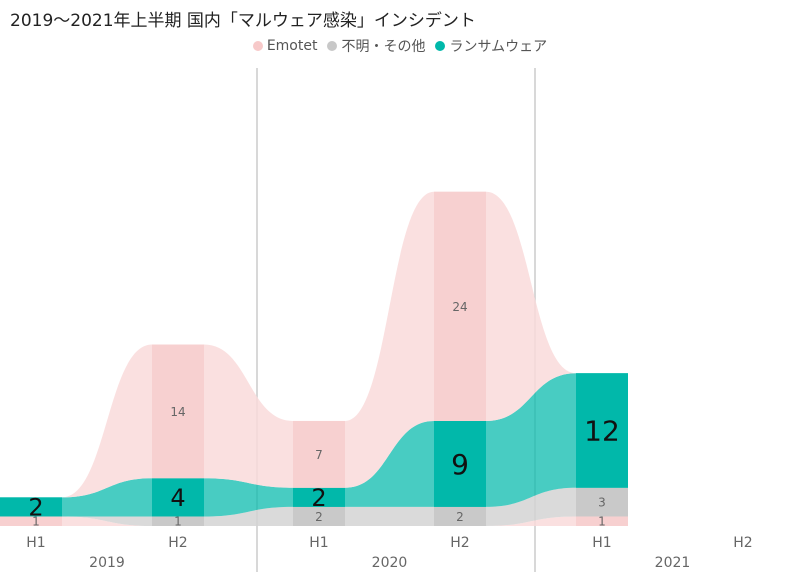 Image resolution: width=800 pixels, height=580 pixels. I want to click on data-label: 4, so click(177, 498).